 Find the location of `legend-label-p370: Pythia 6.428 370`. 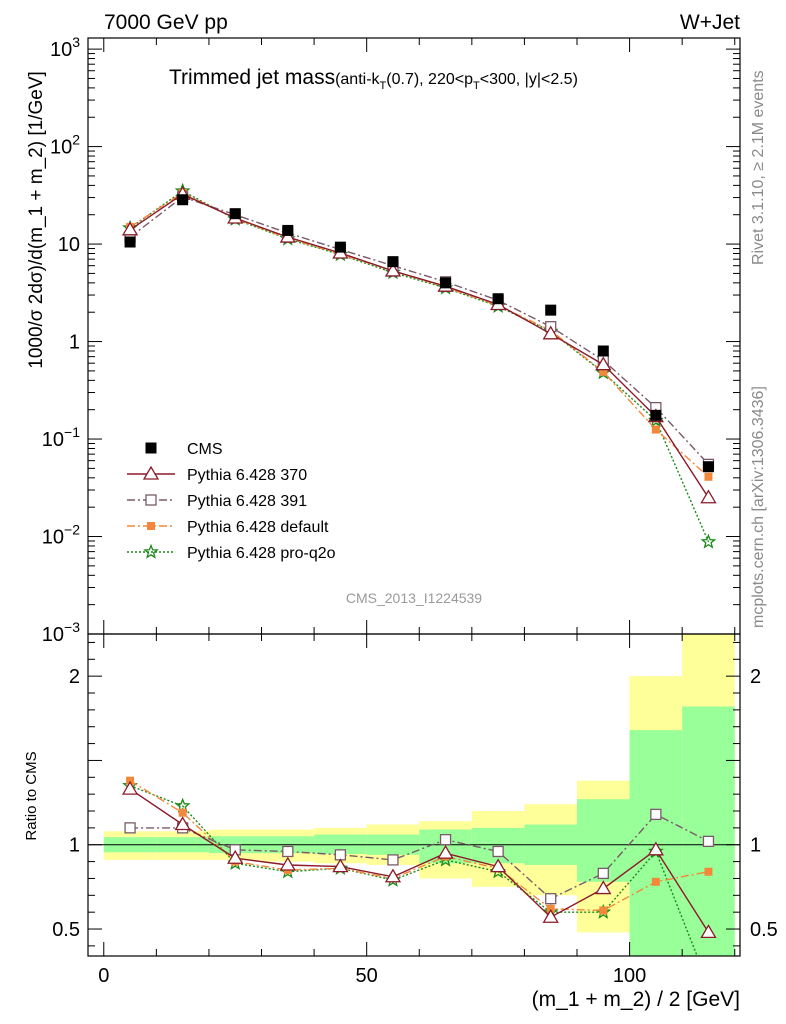

legend-label-p370: Pythia 6.428 370 is located at coordinates (247, 475).